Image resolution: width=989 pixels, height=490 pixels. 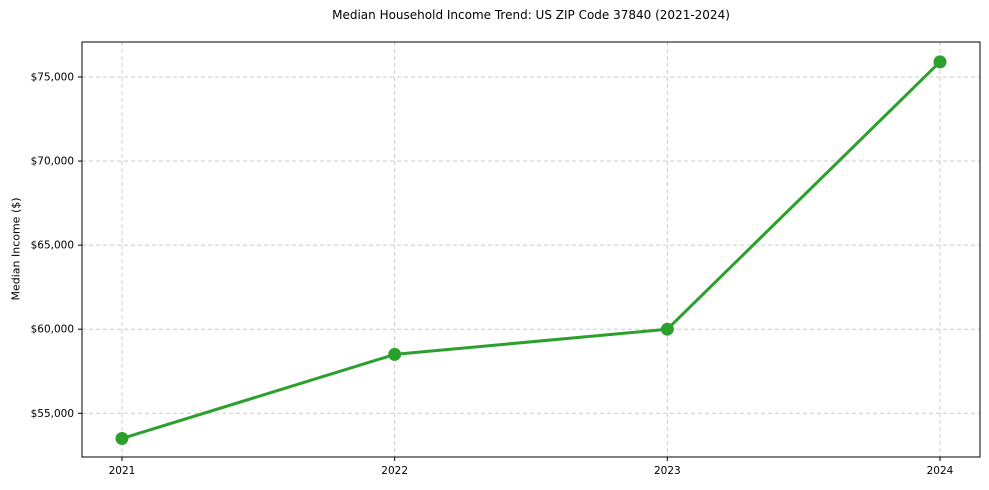 What do you see at coordinates (52, 246) in the screenshot?
I see `y-tick-label: $65,000` at bounding box center [52, 246].